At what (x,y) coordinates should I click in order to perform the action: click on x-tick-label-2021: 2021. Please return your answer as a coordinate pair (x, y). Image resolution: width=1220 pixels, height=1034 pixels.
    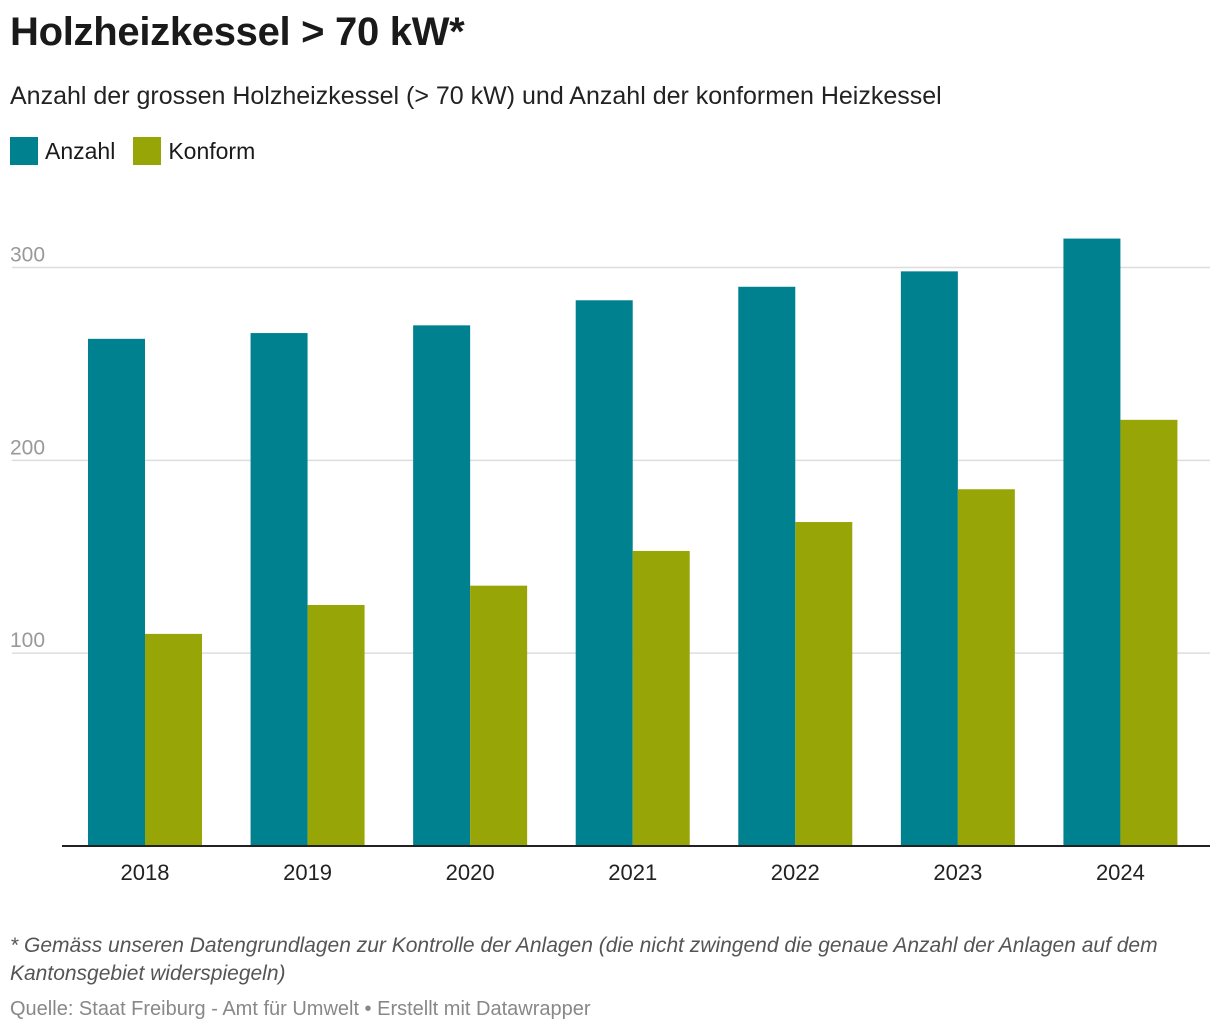
    Looking at the image, I should click on (632, 872).